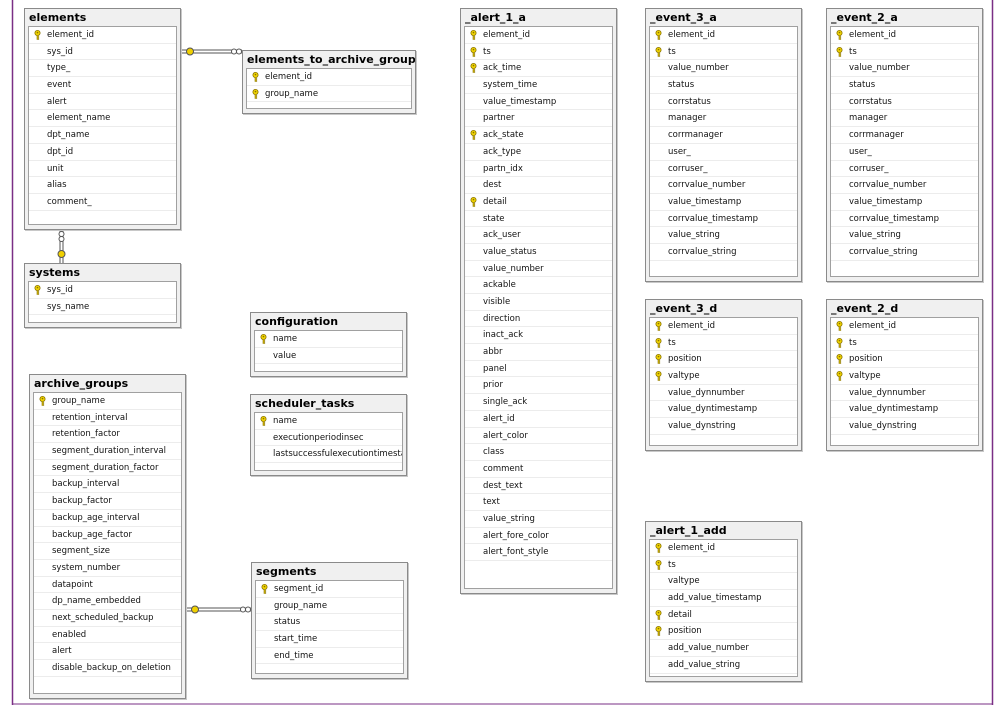 The image size is (1005, 712). Describe the element at coordinates (58, 17) in the screenshot. I see `table-name: elements` at that location.